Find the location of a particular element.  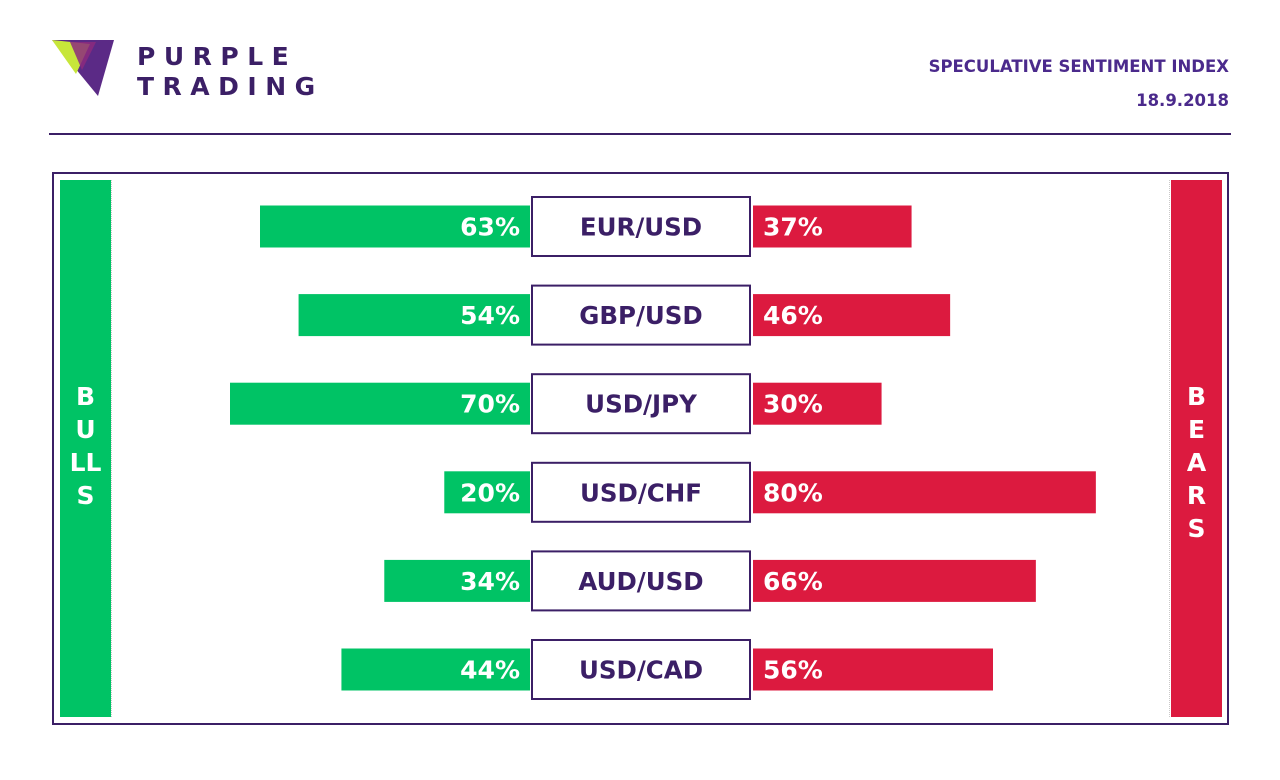

pair-label-usd-cad: USD/CAD is located at coordinates (641, 670).